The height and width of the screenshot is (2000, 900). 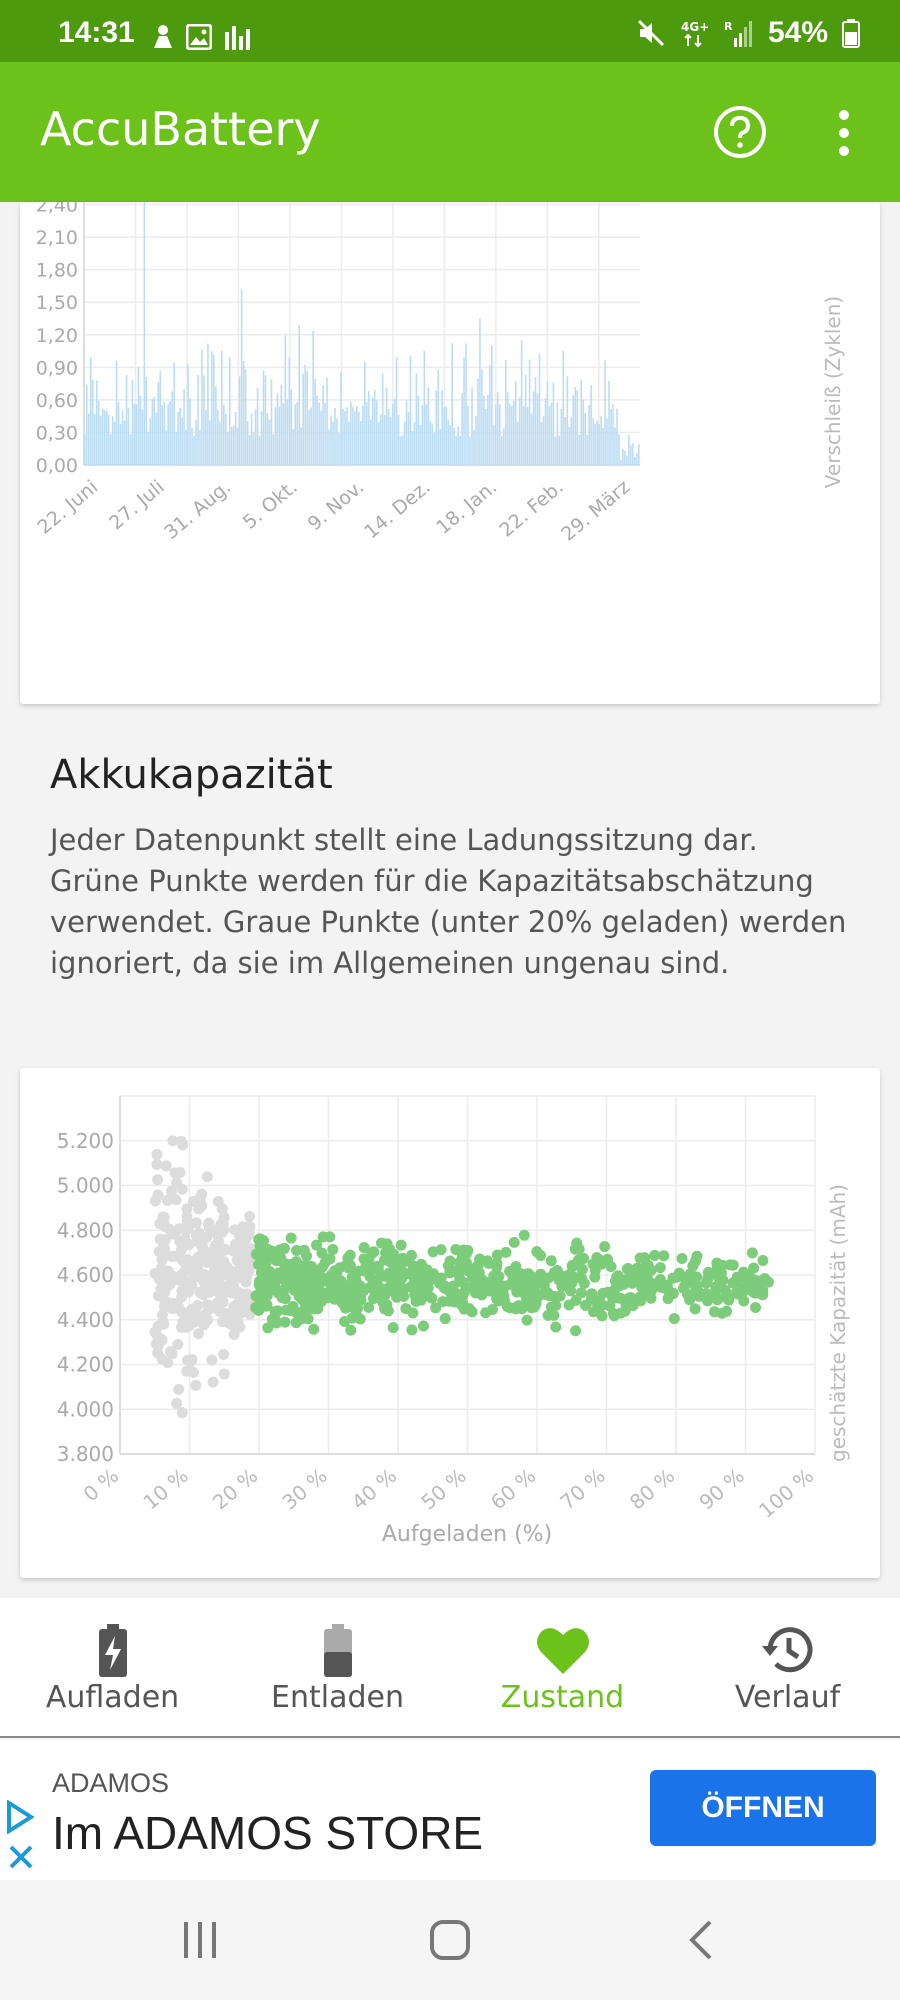 I want to click on capacity-title: Akkukapazität, so click(x=191, y=775).